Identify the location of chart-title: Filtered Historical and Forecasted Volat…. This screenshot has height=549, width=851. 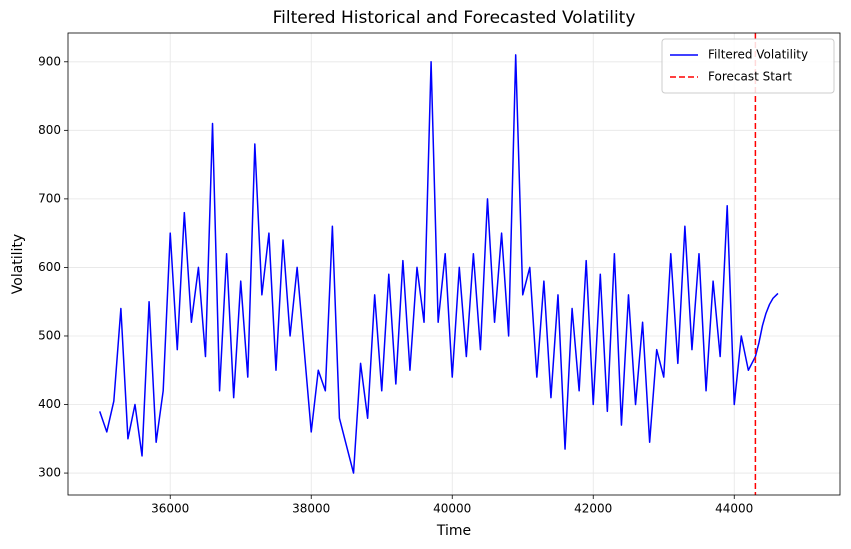
(454, 18).